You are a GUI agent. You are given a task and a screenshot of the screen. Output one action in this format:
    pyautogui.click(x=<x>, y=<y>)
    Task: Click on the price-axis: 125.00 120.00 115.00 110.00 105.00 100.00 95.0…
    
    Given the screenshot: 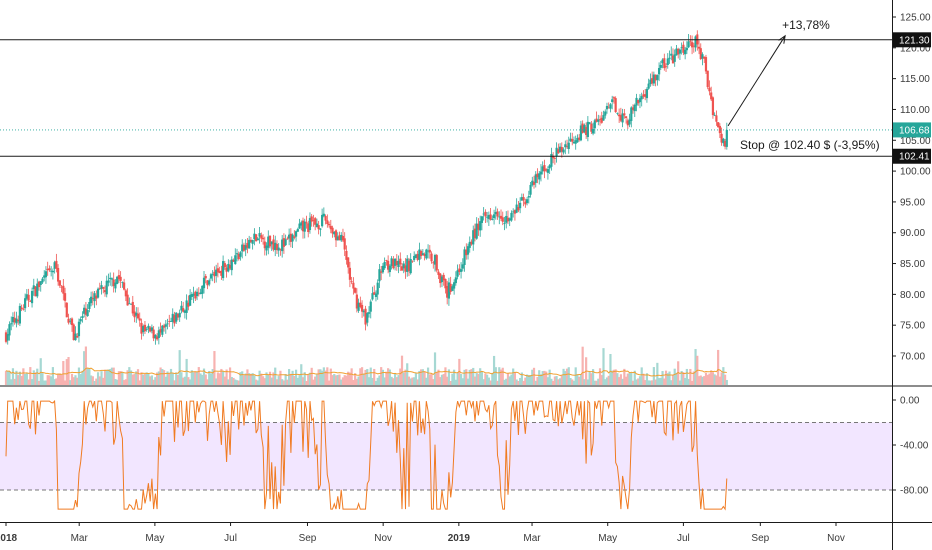 What is the action you would take?
    pyautogui.click(x=911, y=188)
    